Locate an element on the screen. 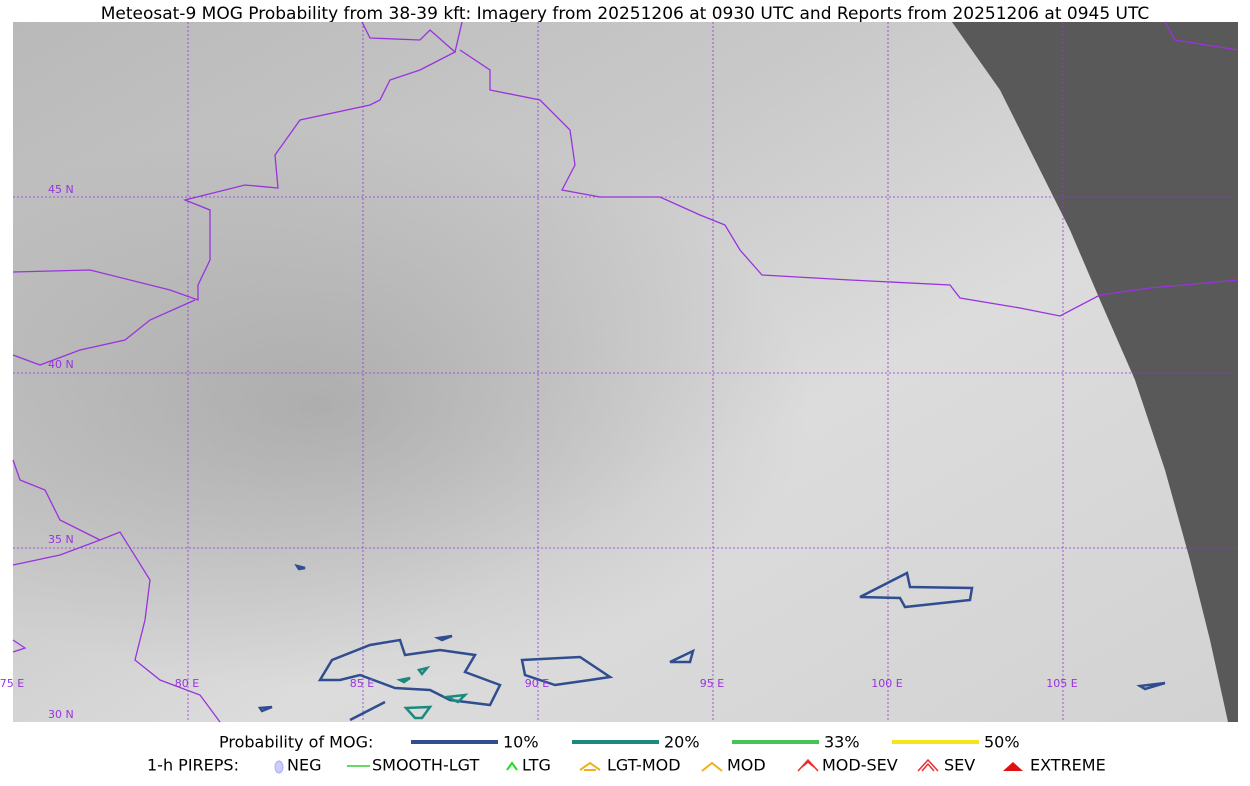 The image size is (1250, 786). legend-label: Probability of MOG: is located at coordinates (296, 742).